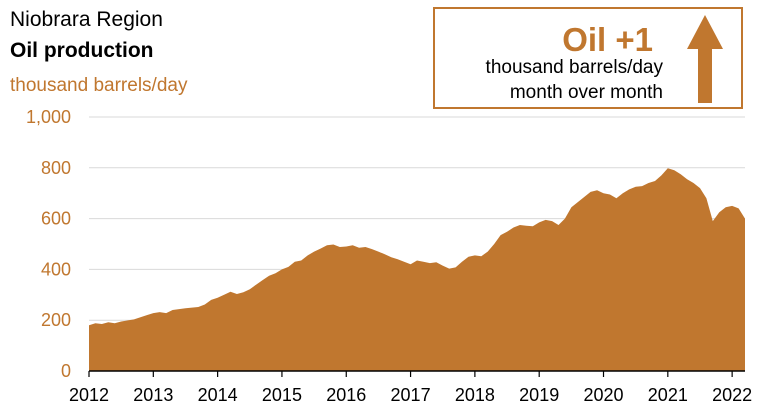  Describe the element at coordinates (411, 395) in the screenshot. I see `x-tick-label: 2017` at that location.